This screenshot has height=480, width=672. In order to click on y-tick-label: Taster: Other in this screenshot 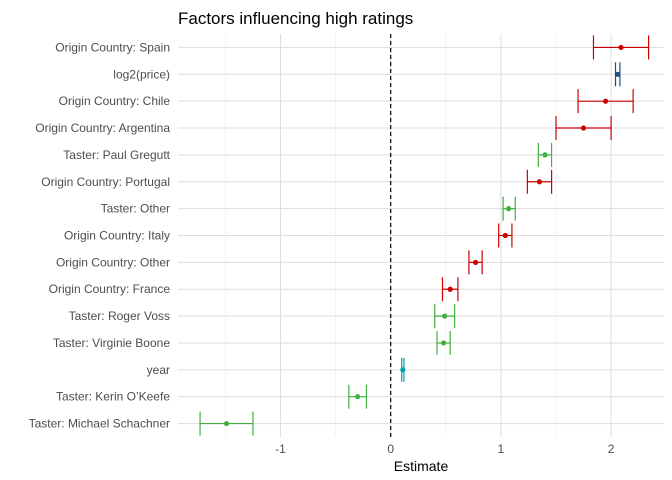, I will do `click(135, 209)`.